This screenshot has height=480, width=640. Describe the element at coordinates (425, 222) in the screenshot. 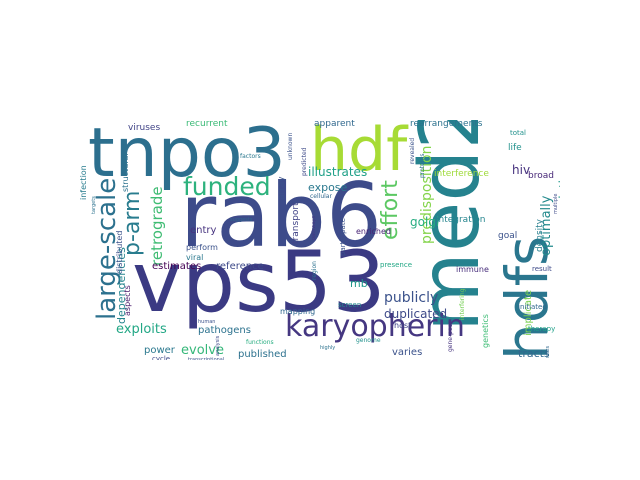

I see `word-golgi: golgi` at that location.